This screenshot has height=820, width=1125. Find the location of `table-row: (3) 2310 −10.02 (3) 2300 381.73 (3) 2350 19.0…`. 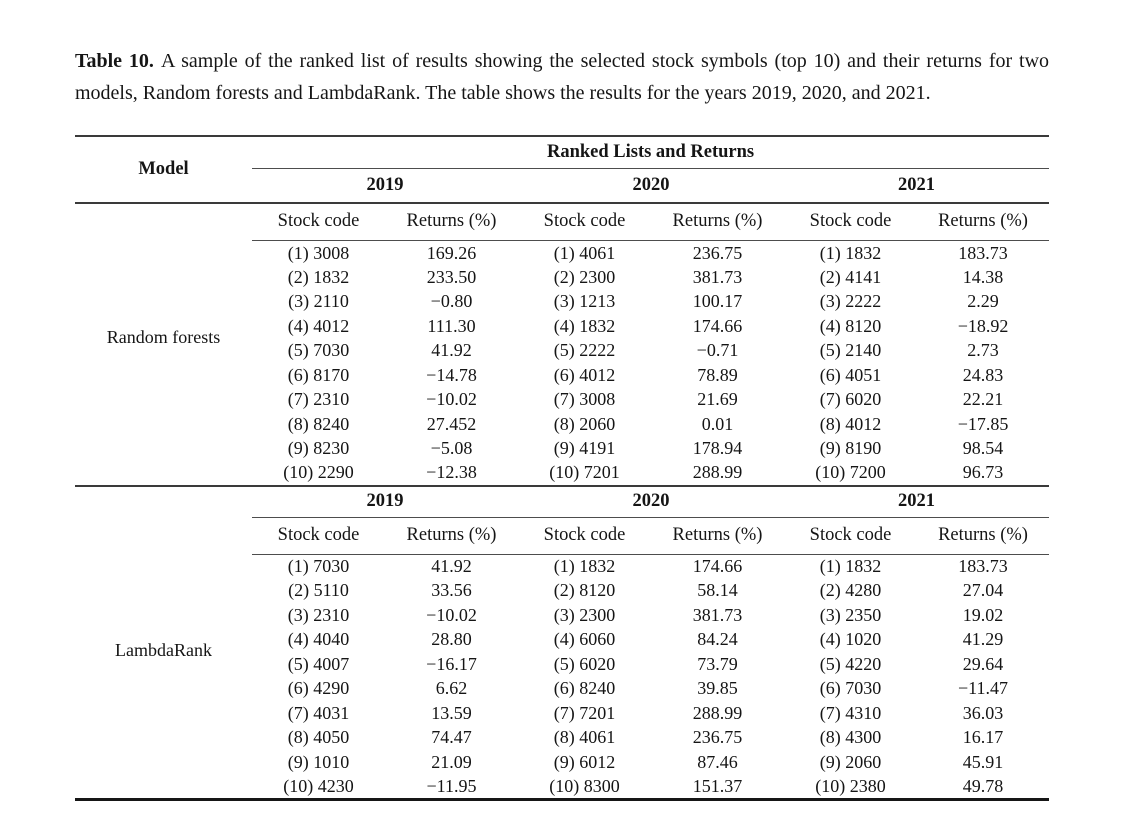

table-row: (3) 2310 −10.02 (3) 2300 381.73 (3) 2350 19.0… is located at coordinates (562, 615).